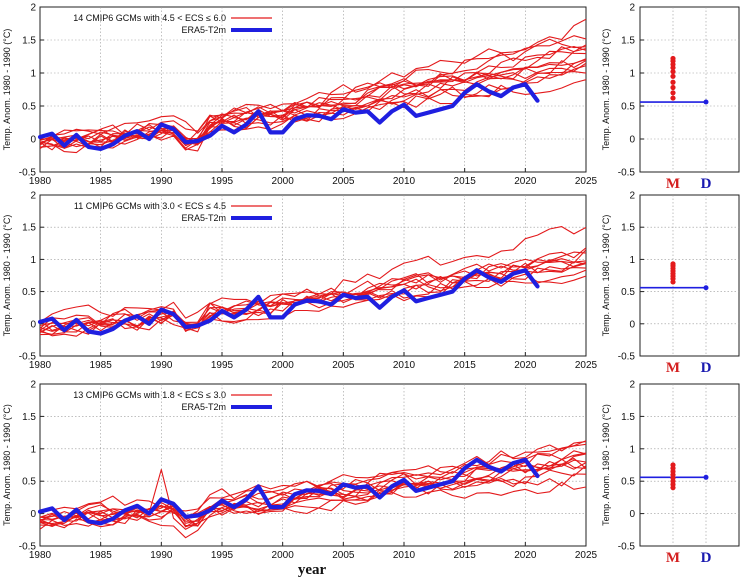 This screenshot has width=750, height=579. What do you see at coordinates (7, 90) in the screenshot?
I see `y-axis-label: Temp. Anom. 1980 - 1990 (°C)` at bounding box center [7, 90].